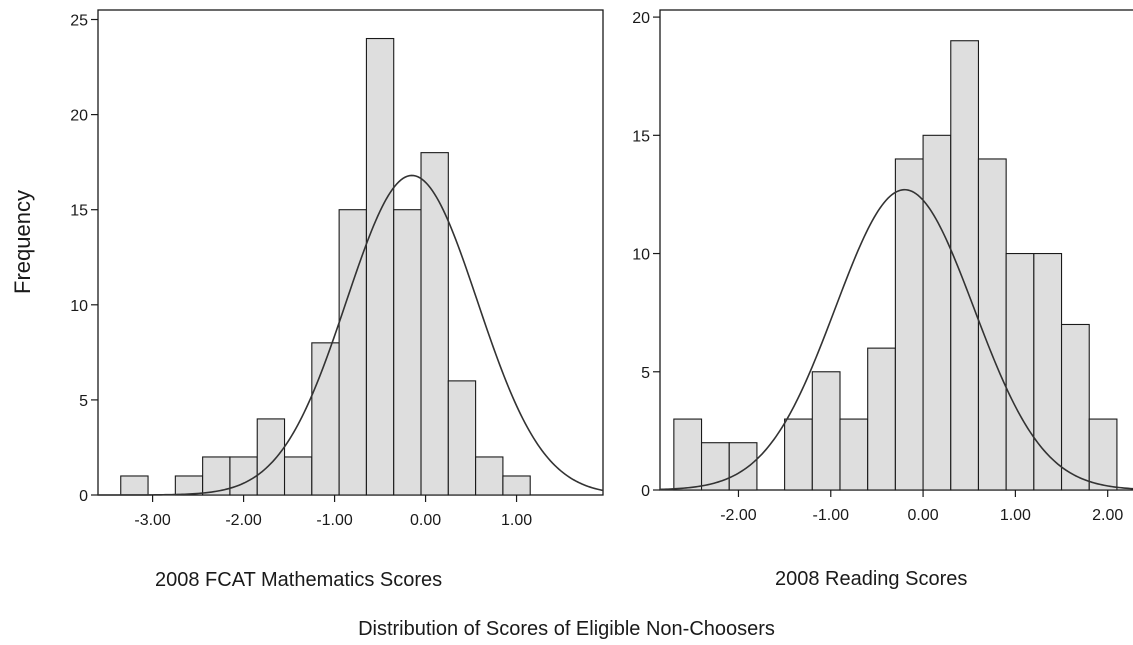  I want to click on y-tick-label: 25, so click(79, 21).